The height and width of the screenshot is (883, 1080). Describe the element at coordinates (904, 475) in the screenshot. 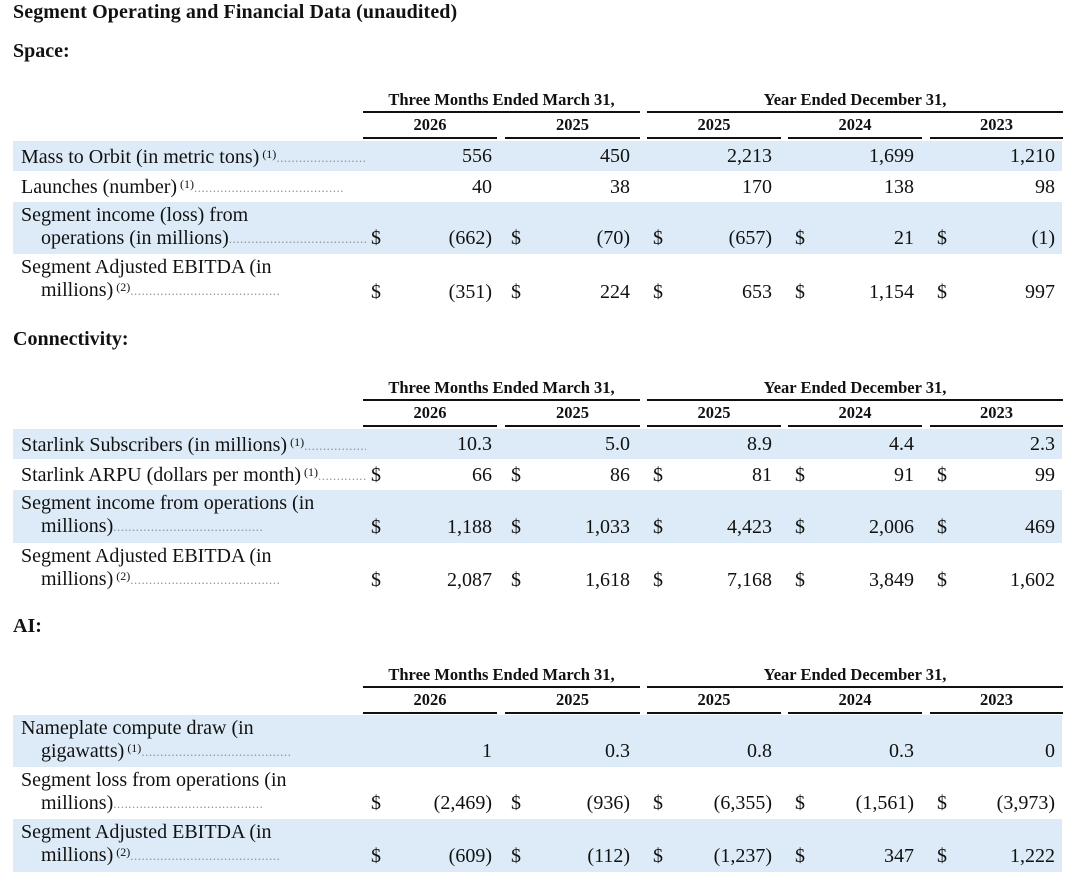

I see `value-cell: 91` at that location.